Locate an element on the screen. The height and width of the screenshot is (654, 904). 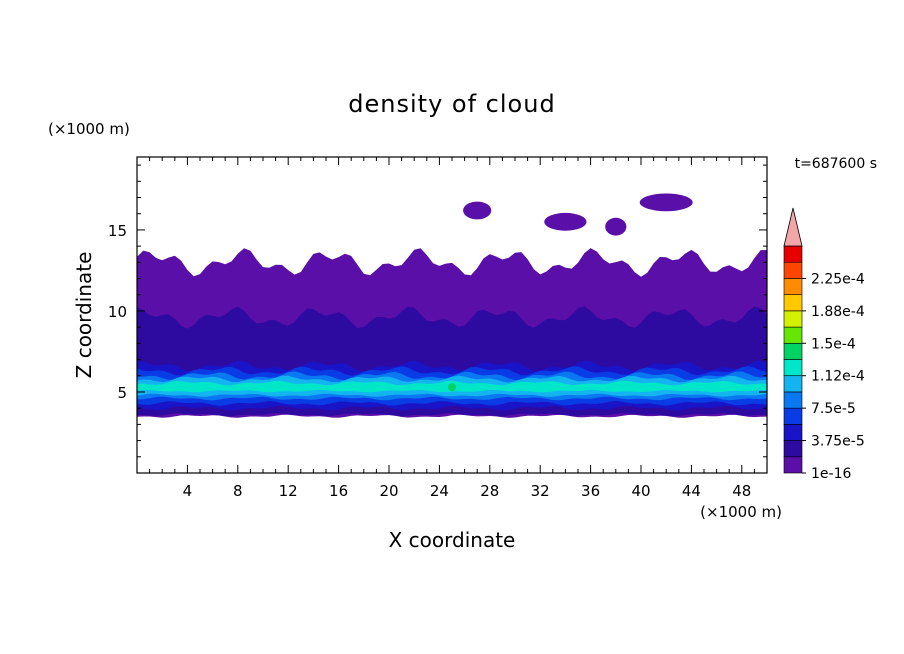
x-tick-label: 4 is located at coordinates (188, 491).